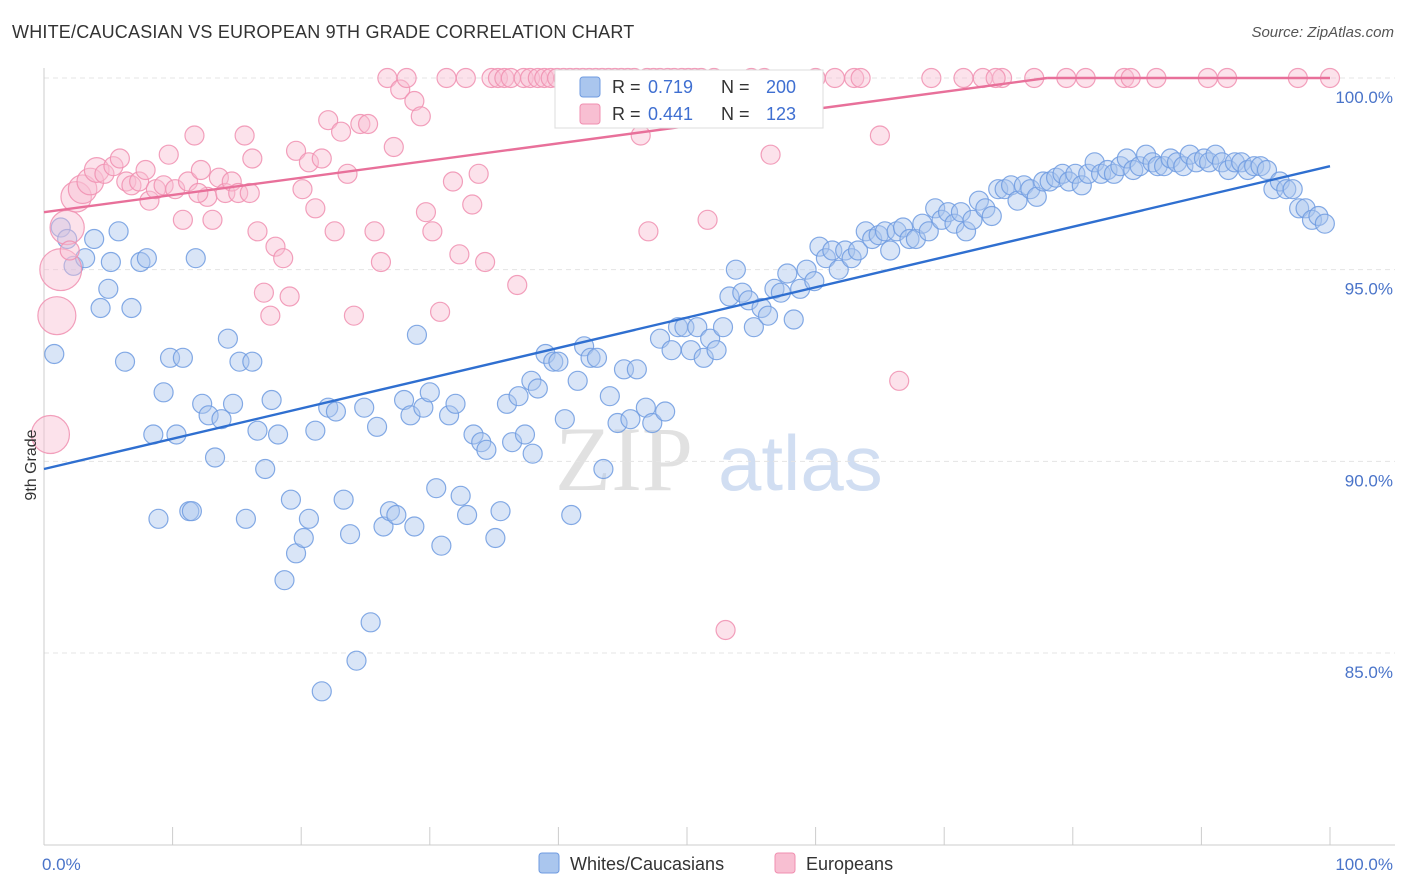  I want to click on stats-r-label-europeans: R =, so click(626, 114).